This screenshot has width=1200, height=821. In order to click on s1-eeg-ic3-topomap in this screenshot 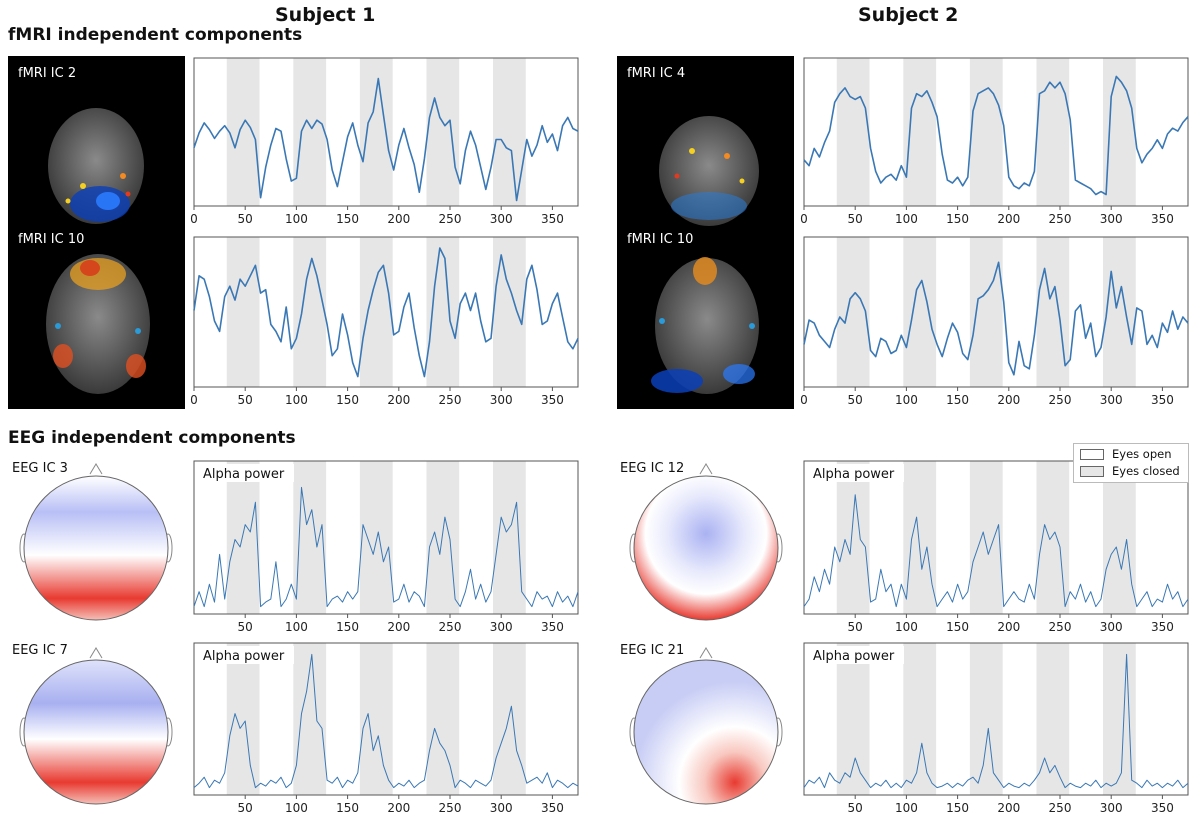, I will do `click(96, 542)`.